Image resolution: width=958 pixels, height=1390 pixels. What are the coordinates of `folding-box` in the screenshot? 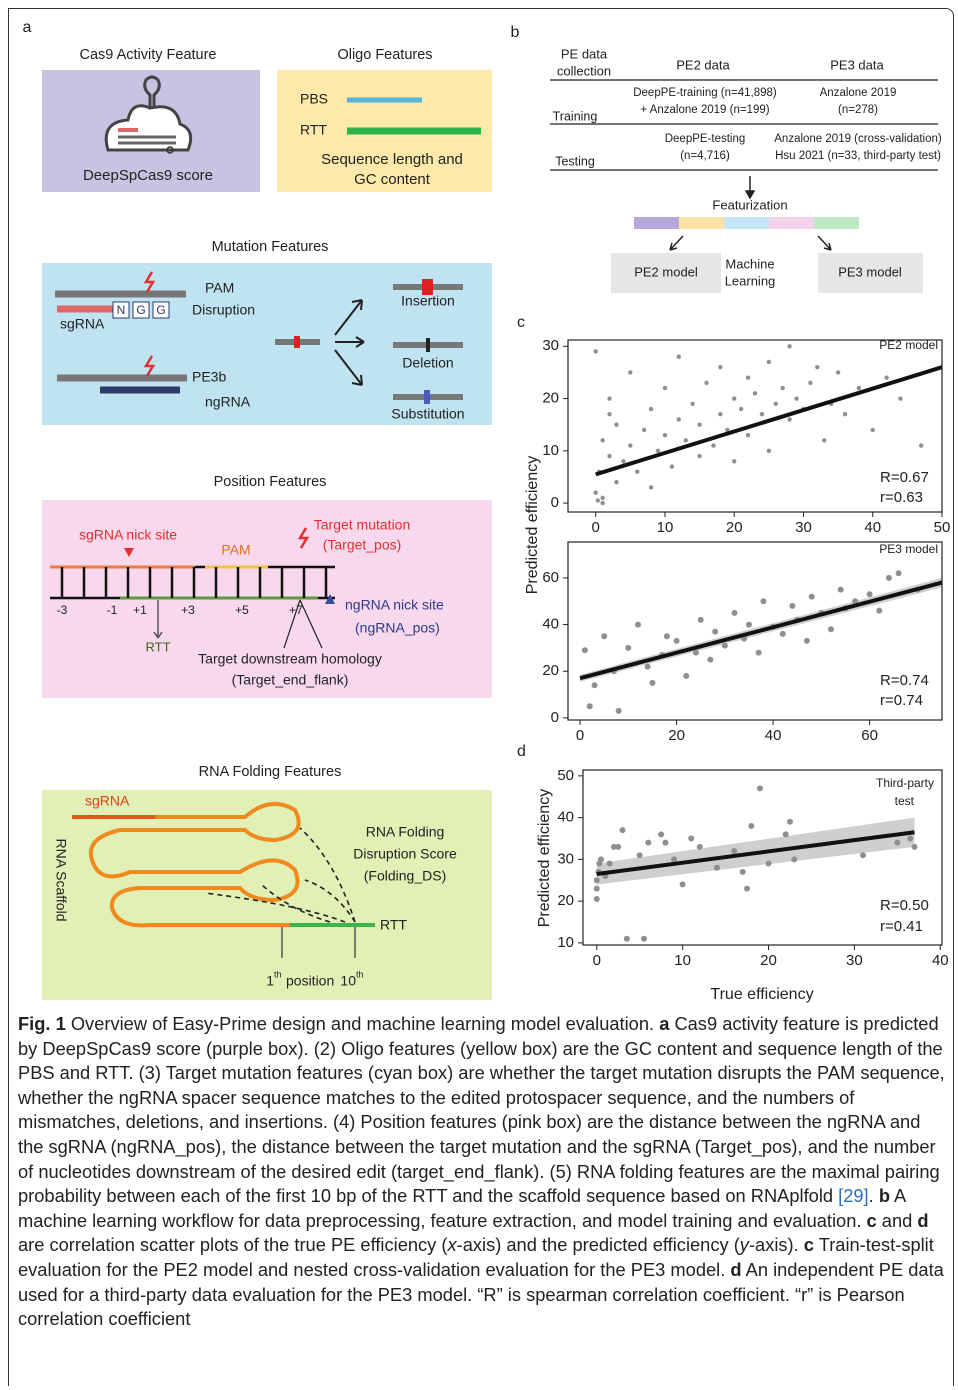 It's located at (267, 895).